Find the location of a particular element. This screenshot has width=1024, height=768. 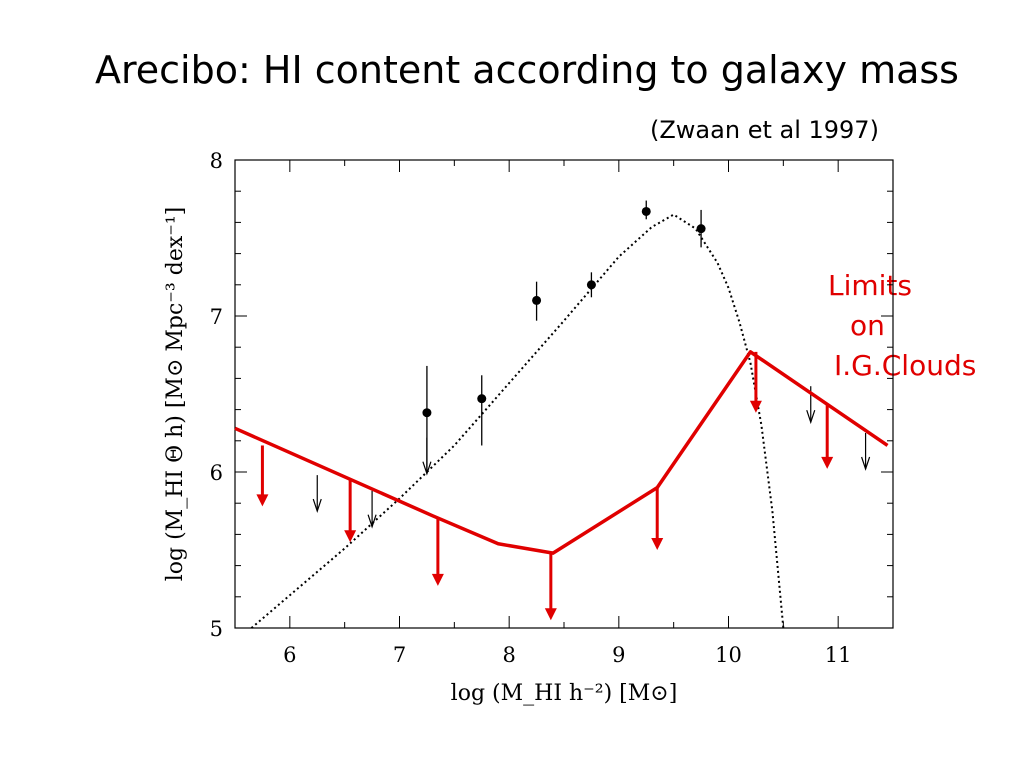

x-tick-label: 8 is located at coordinates (508, 655).